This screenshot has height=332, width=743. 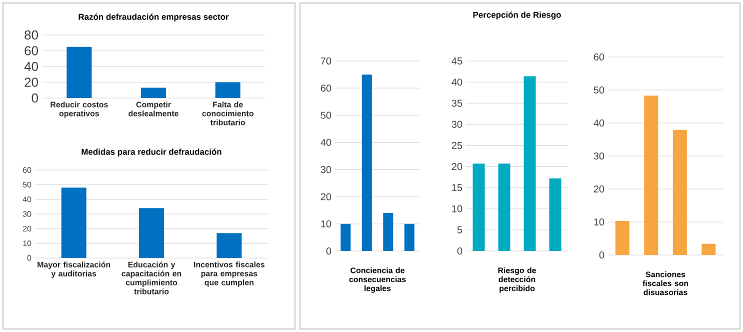 I want to click on y-tick-label: 70, so click(x=326, y=61).